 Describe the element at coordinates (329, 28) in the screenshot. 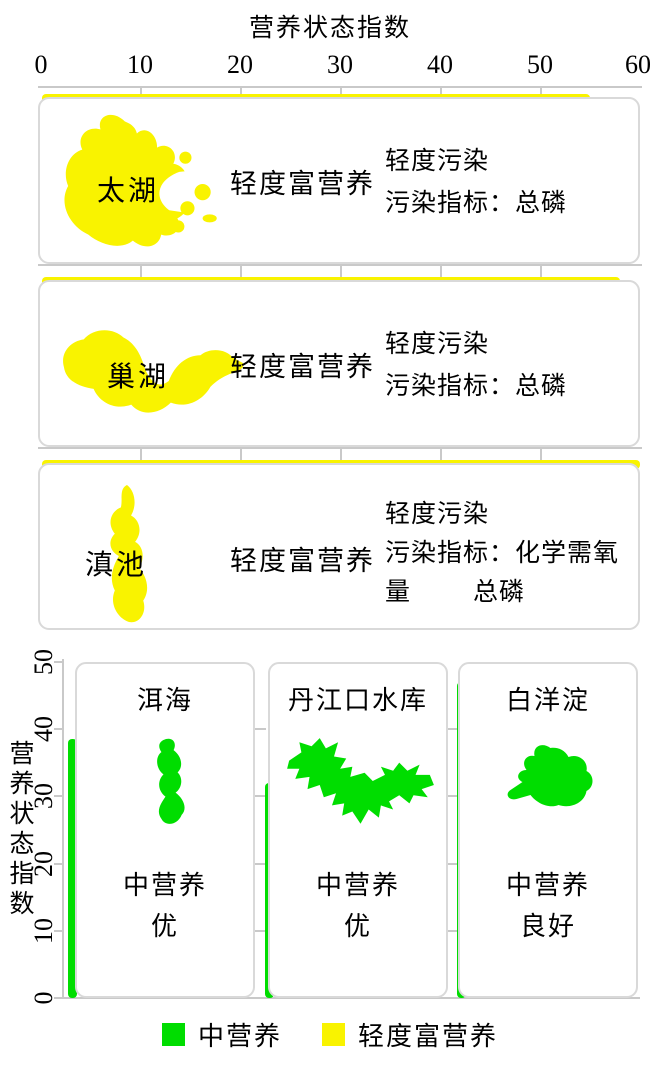

I see `top-axis-title: 营养状态指数` at that location.